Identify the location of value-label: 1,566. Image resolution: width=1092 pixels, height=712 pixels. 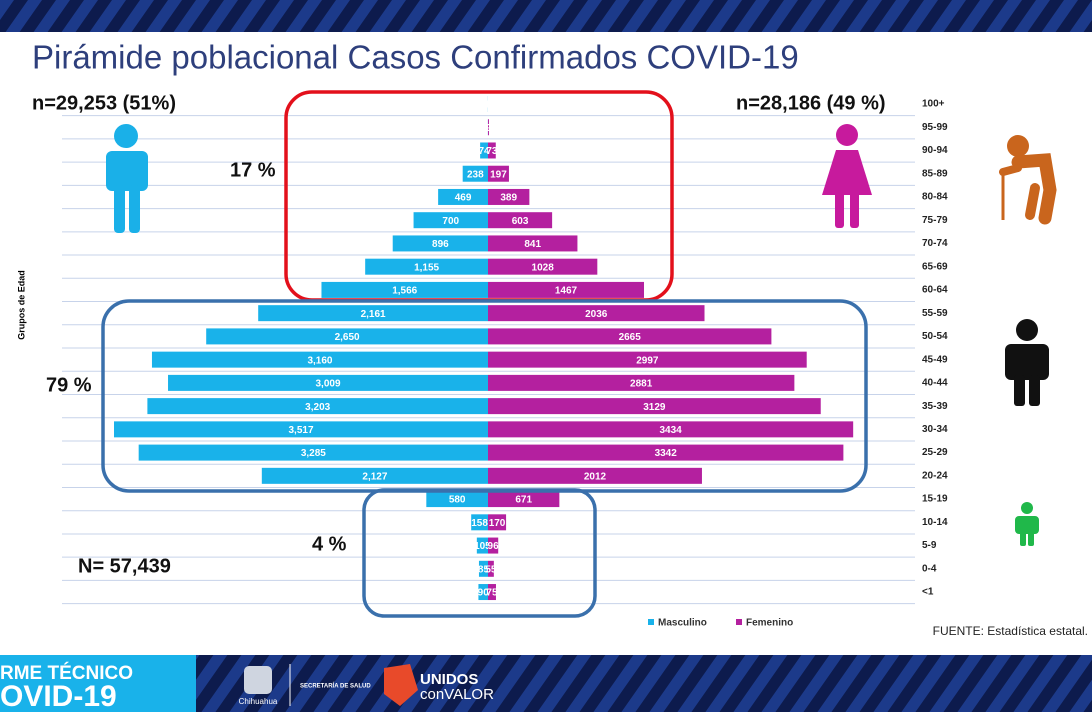
(404, 291).